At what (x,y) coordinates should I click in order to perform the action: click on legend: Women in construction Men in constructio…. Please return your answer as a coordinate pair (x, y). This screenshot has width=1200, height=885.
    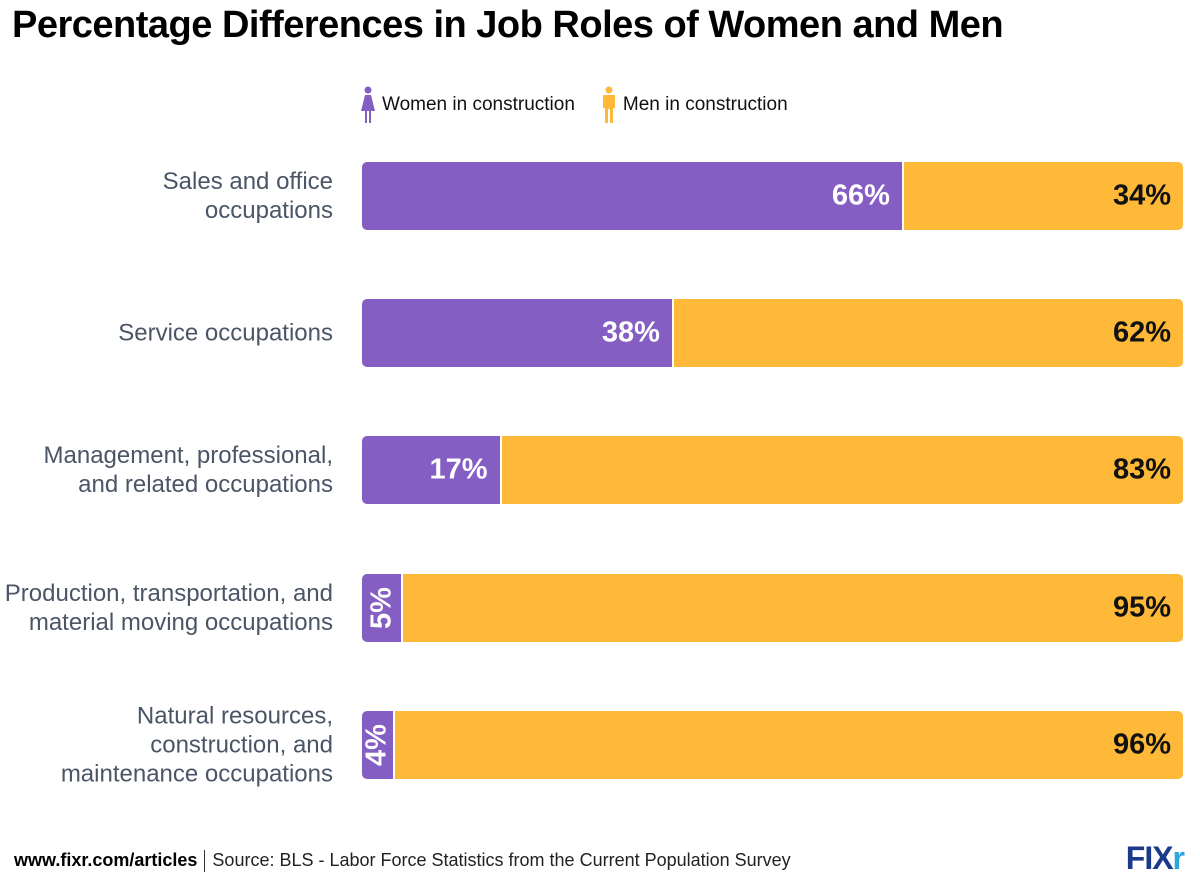
    Looking at the image, I should click on (587, 105).